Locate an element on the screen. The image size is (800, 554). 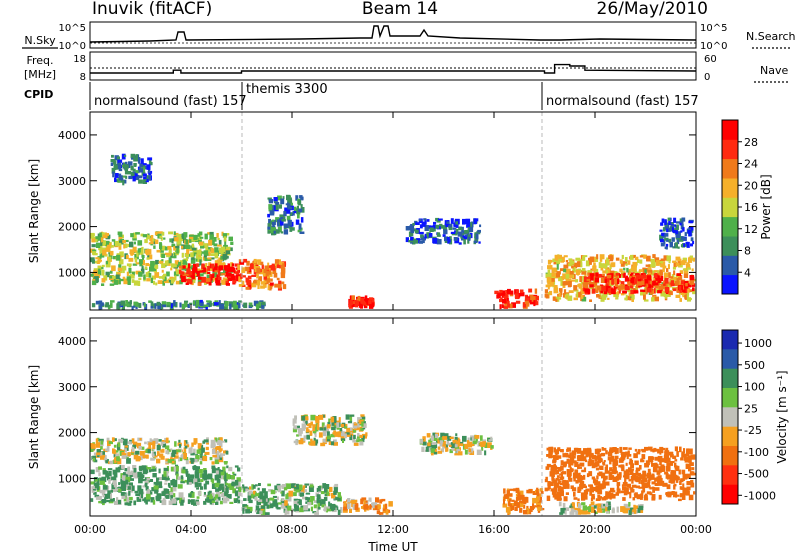
nave-label: Nave is located at coordinates (774, 70).